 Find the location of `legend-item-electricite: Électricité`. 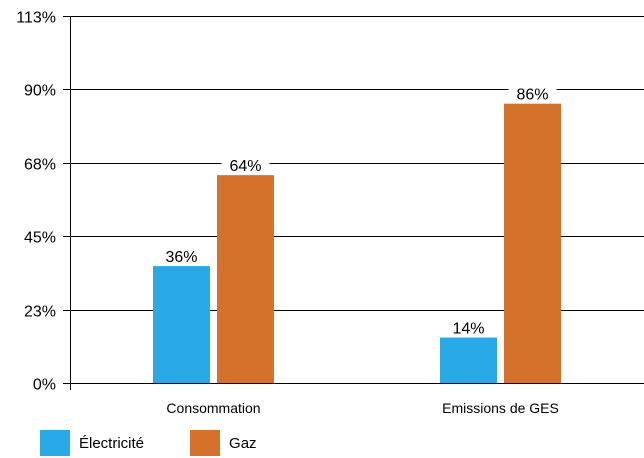

legend-item-electricite: Électricité is located at coordinates (92, 443).